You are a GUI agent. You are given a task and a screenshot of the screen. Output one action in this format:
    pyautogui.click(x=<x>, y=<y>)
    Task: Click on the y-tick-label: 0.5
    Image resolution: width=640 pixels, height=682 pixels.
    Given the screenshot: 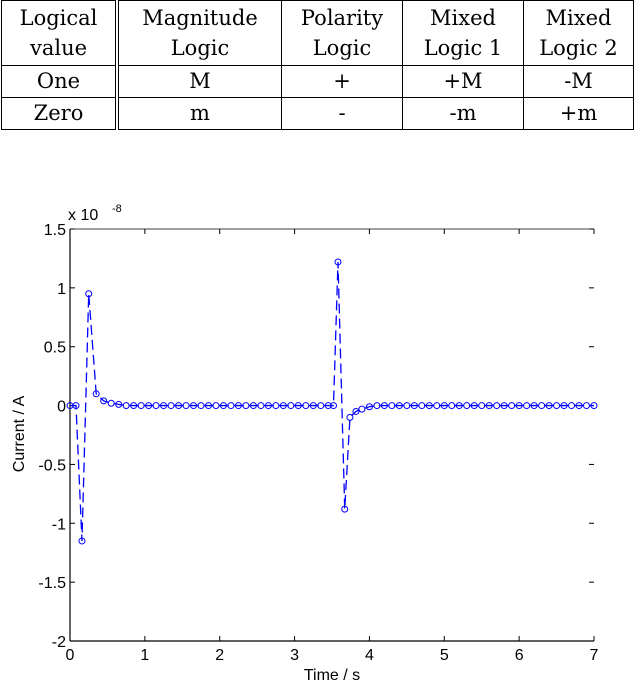 What is the action you would take?
    pyautogui.click(x=55, y=348)
    